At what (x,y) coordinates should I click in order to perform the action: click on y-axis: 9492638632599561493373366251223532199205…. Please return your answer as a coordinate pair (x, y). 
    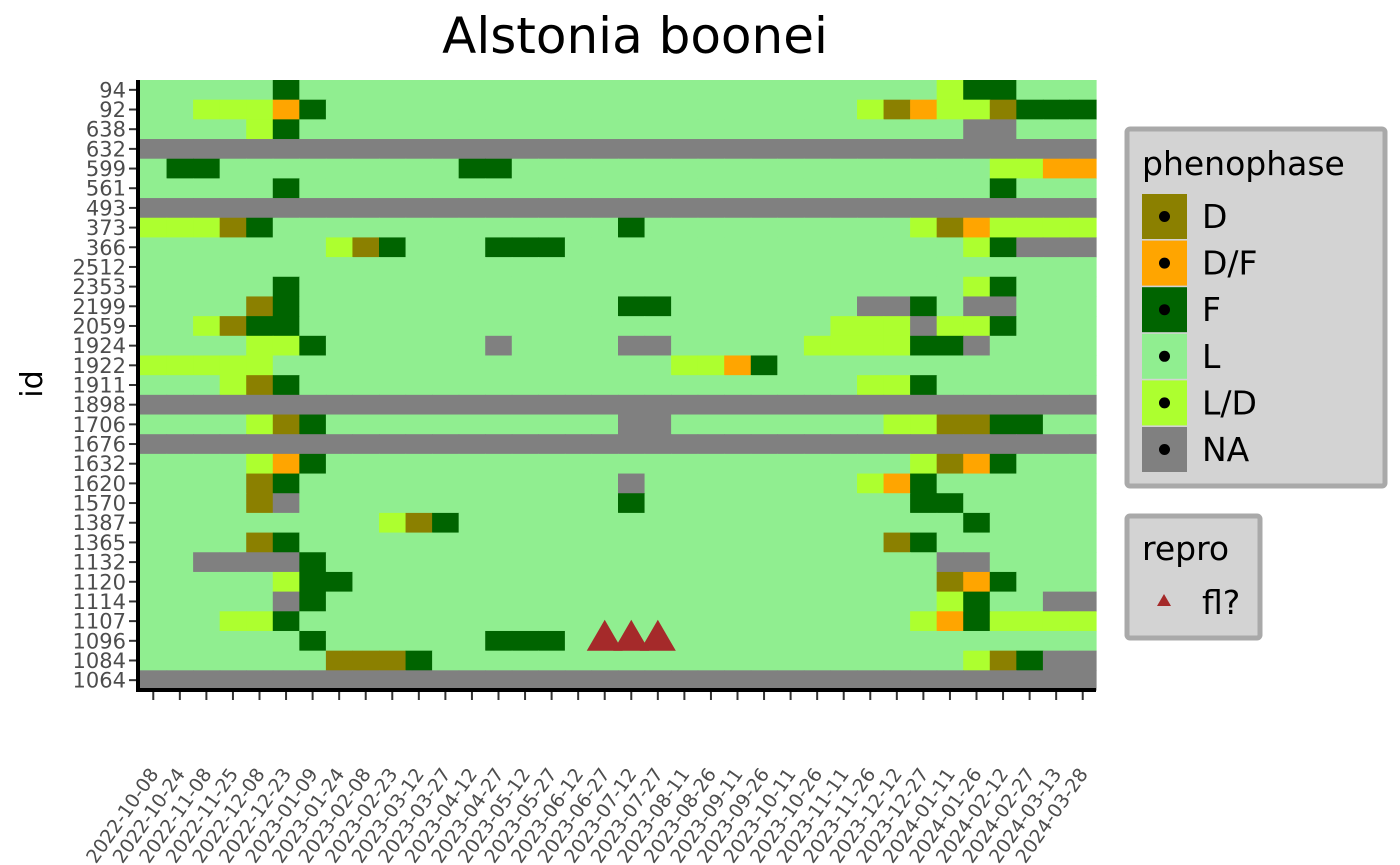
    Looking at the image, I should click on (106, 385).